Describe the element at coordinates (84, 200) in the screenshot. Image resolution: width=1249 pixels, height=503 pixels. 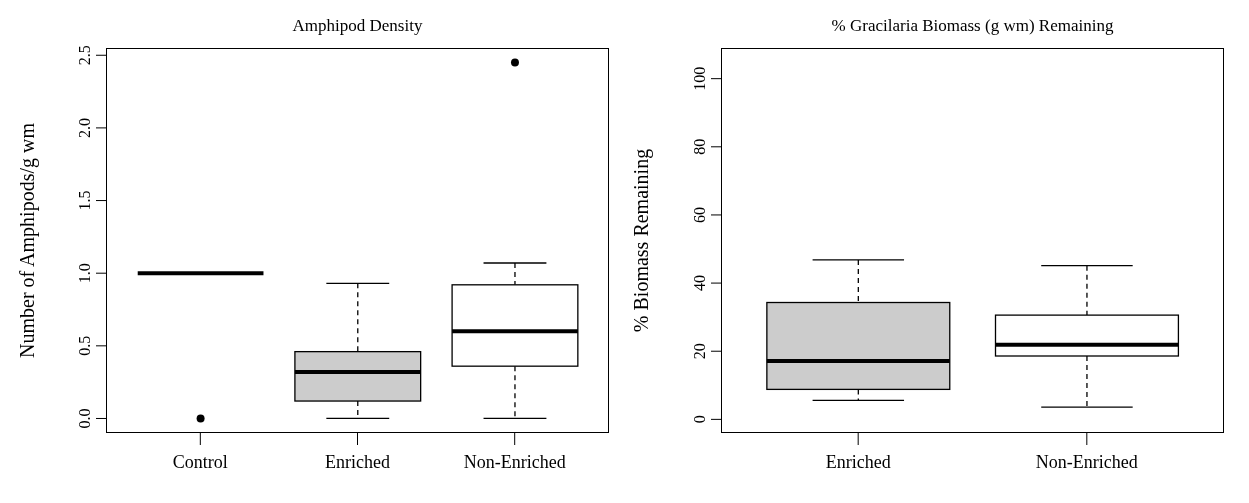
I see `y-tick-label: 1.5` at that location.